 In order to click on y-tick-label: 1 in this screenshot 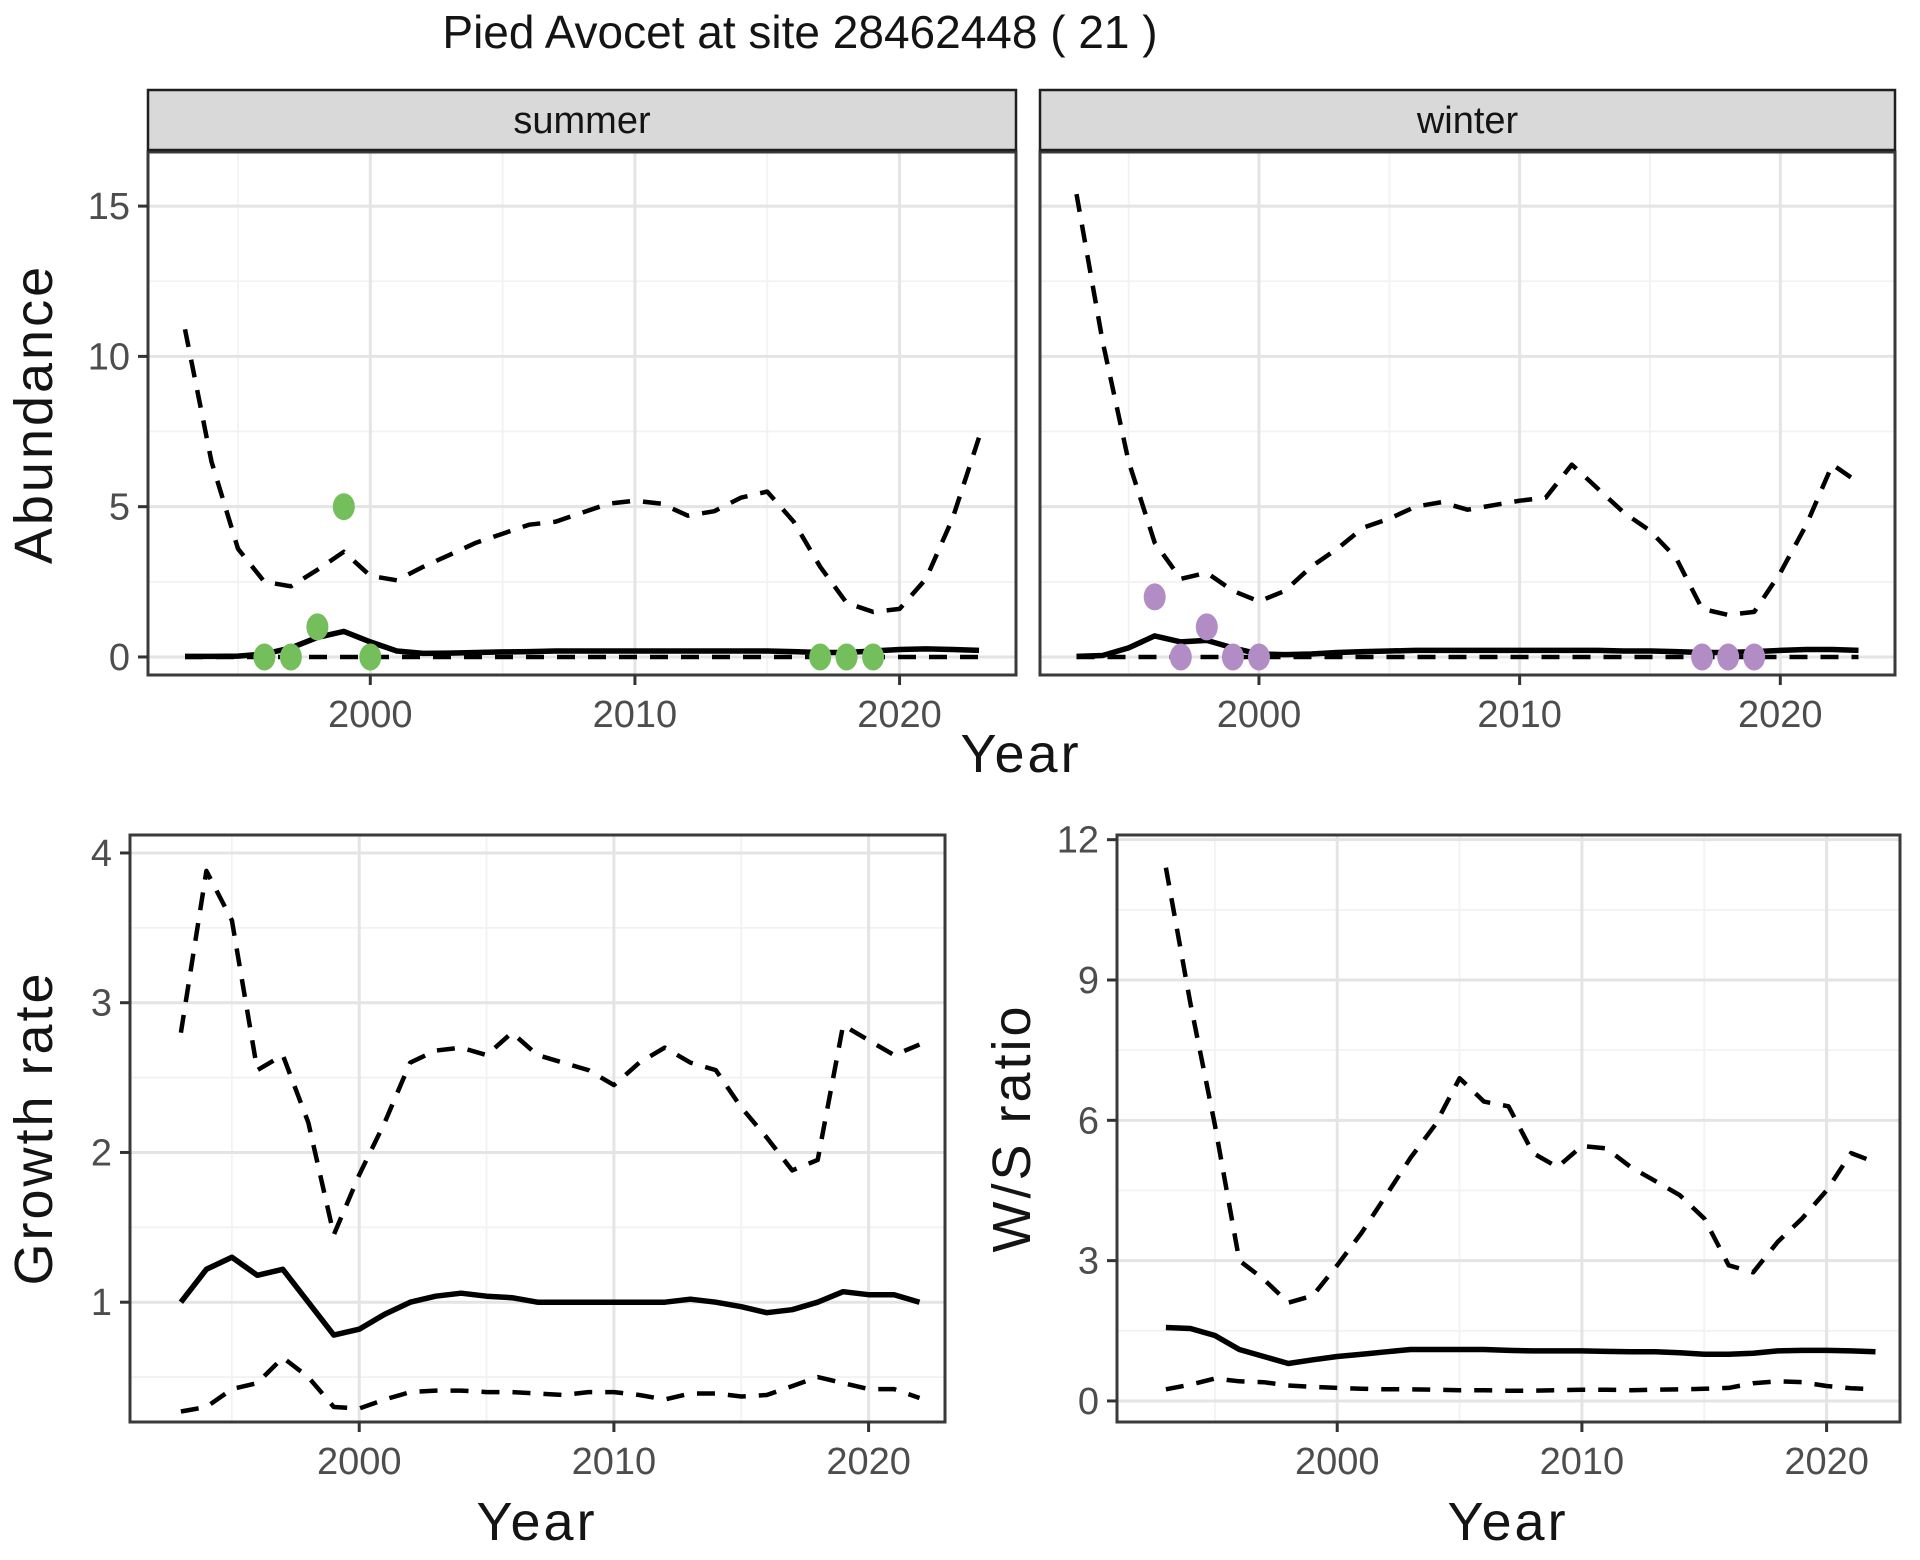, I will do `click(101, 1303)`.